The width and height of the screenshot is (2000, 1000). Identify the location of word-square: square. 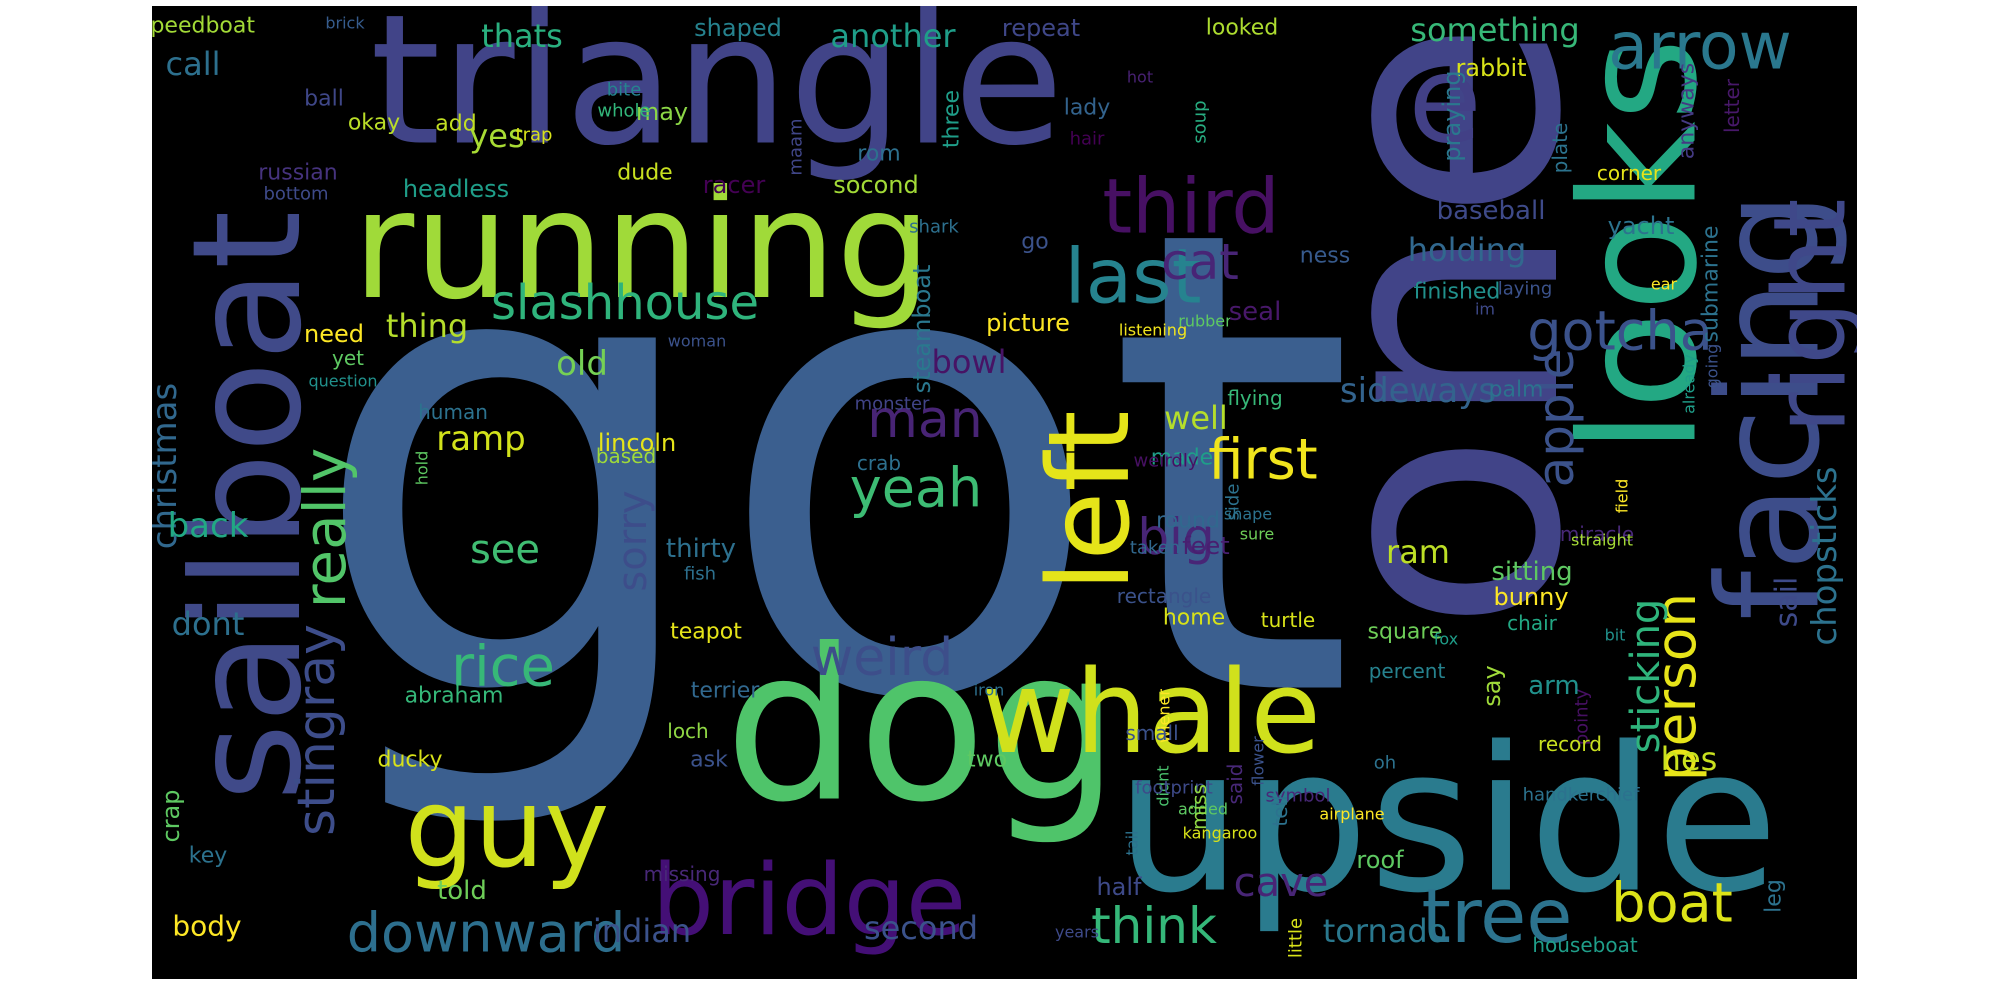
(1405, 632).